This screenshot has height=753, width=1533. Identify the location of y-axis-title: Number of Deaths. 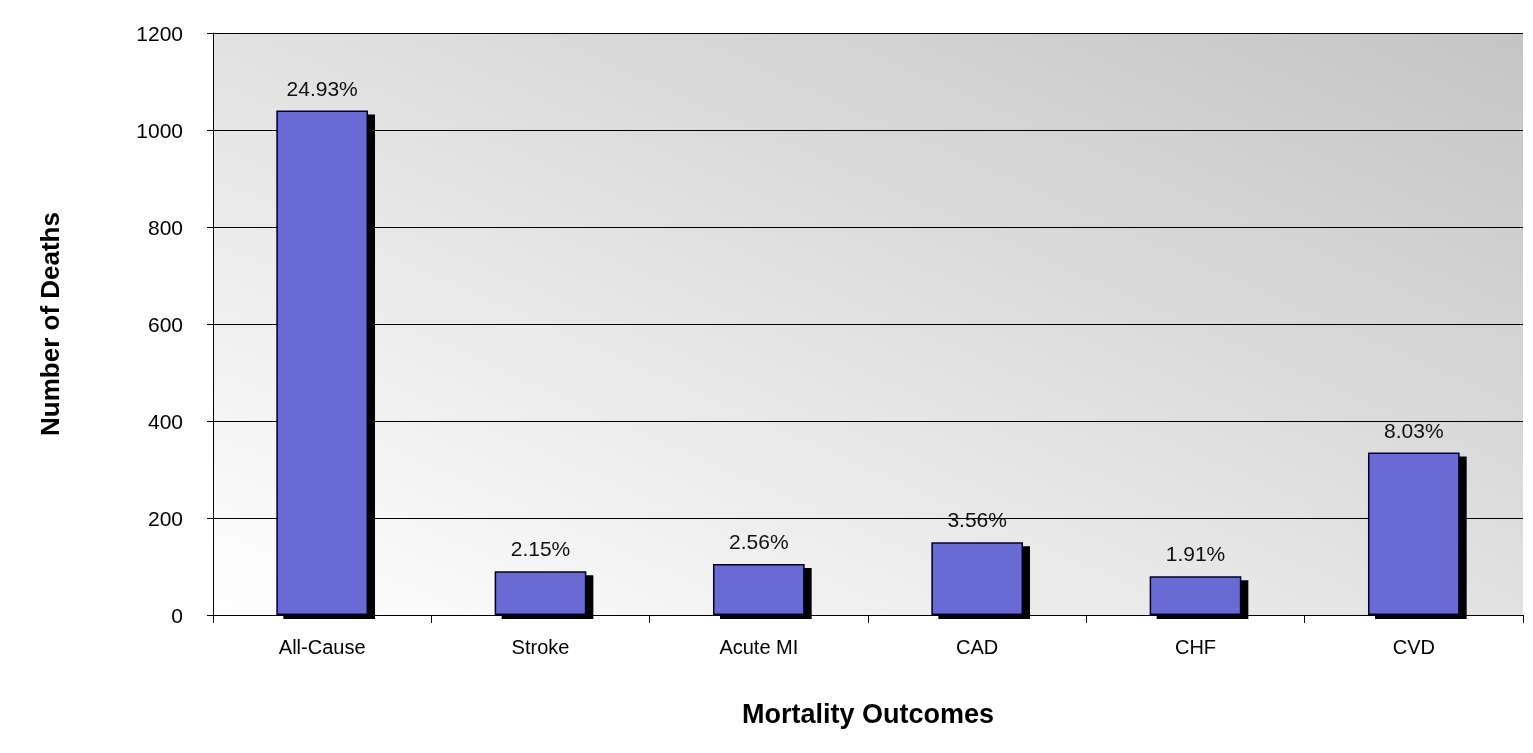
(50, 324).